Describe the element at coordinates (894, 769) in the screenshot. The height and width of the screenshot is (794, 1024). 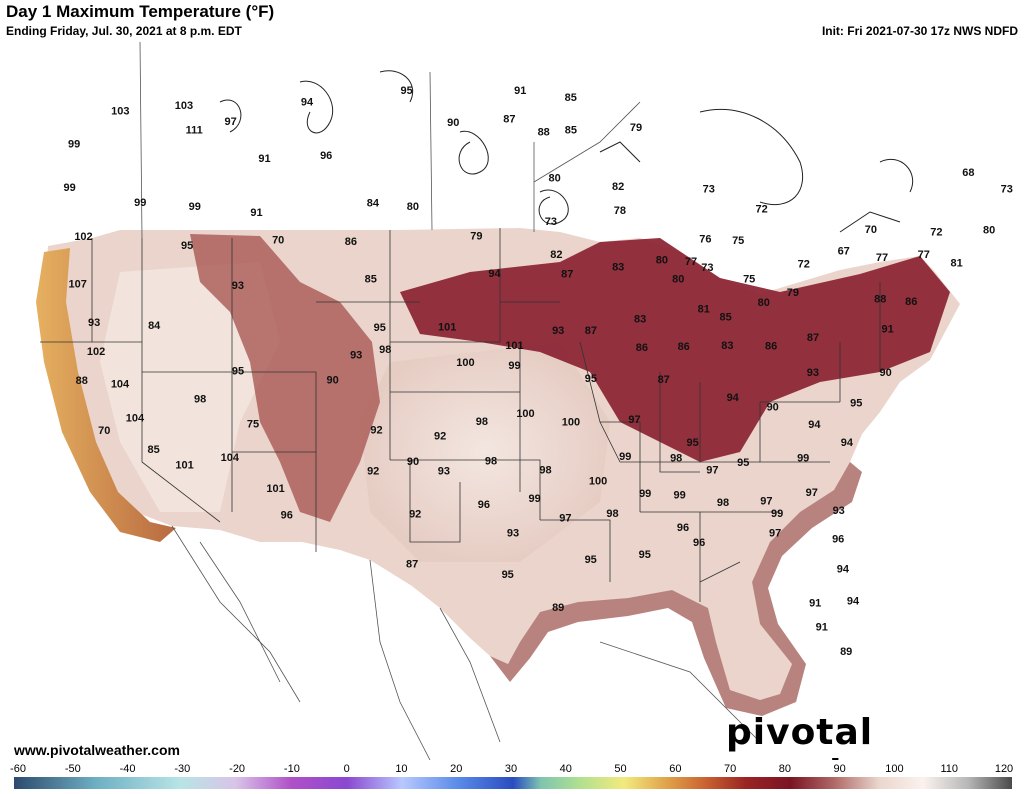
I see `colorbar-tick: 100` at that location.